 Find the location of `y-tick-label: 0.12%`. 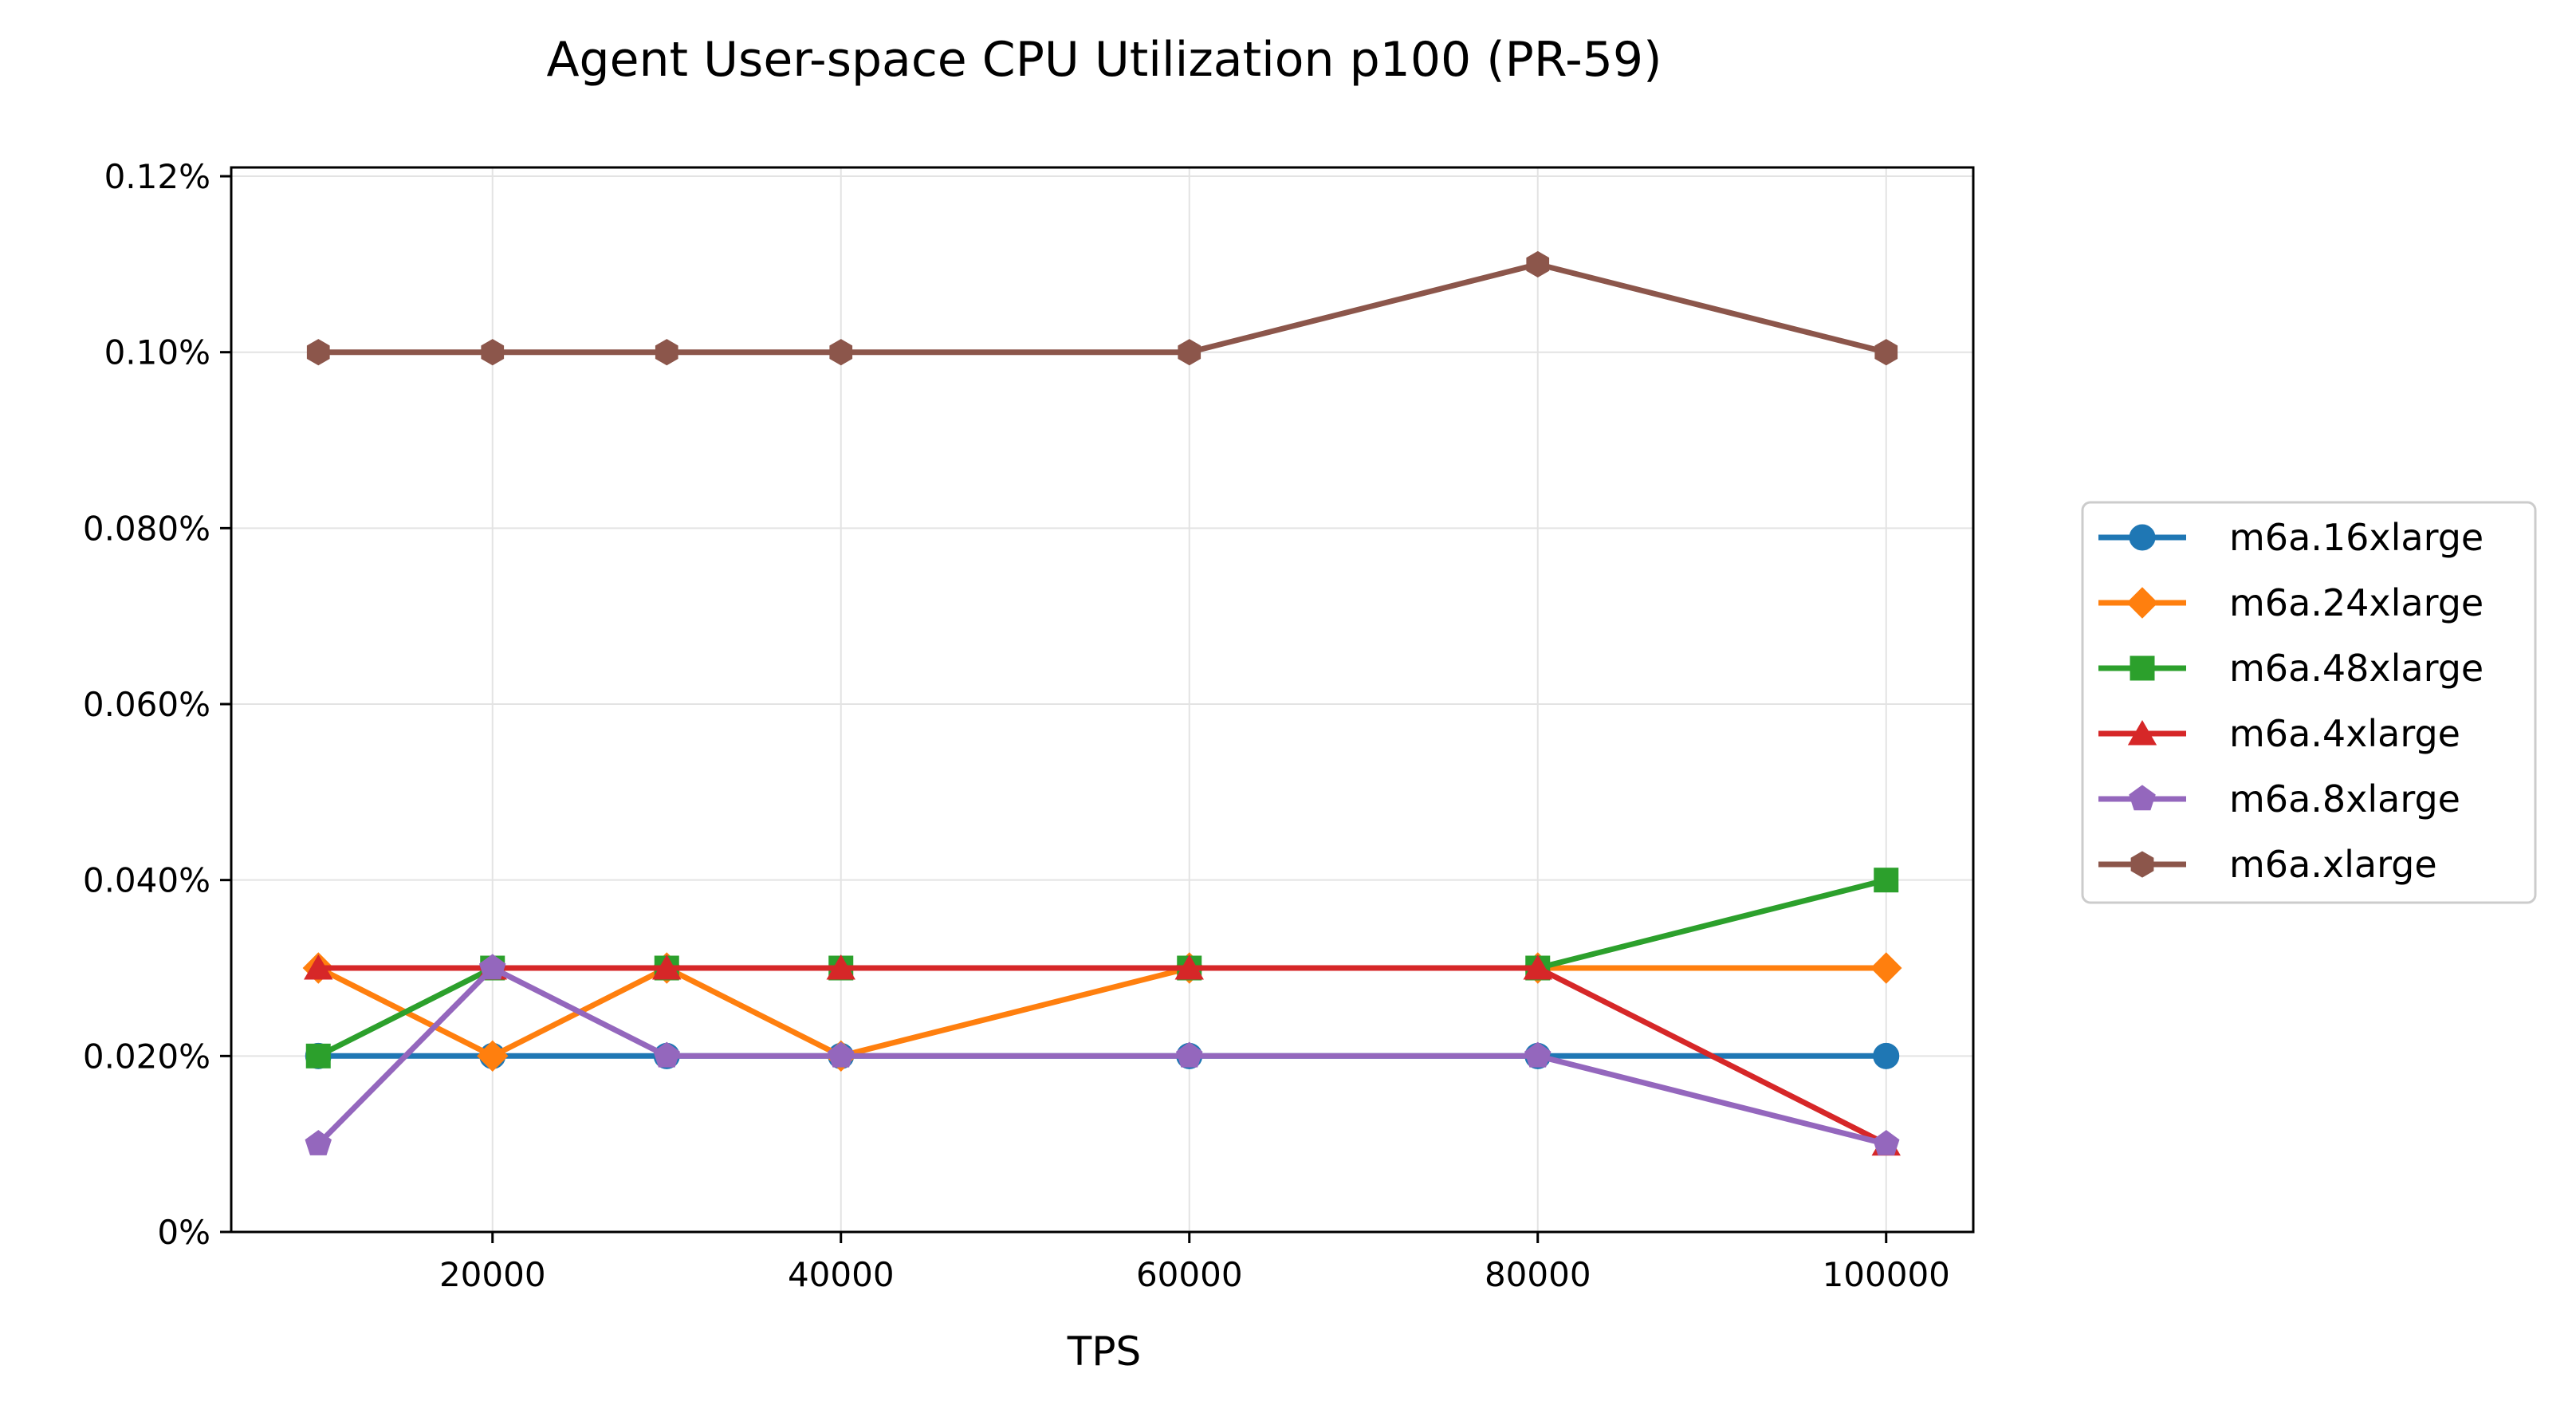

y-tick-label: 0.12% is located at coordinates (157, 176).